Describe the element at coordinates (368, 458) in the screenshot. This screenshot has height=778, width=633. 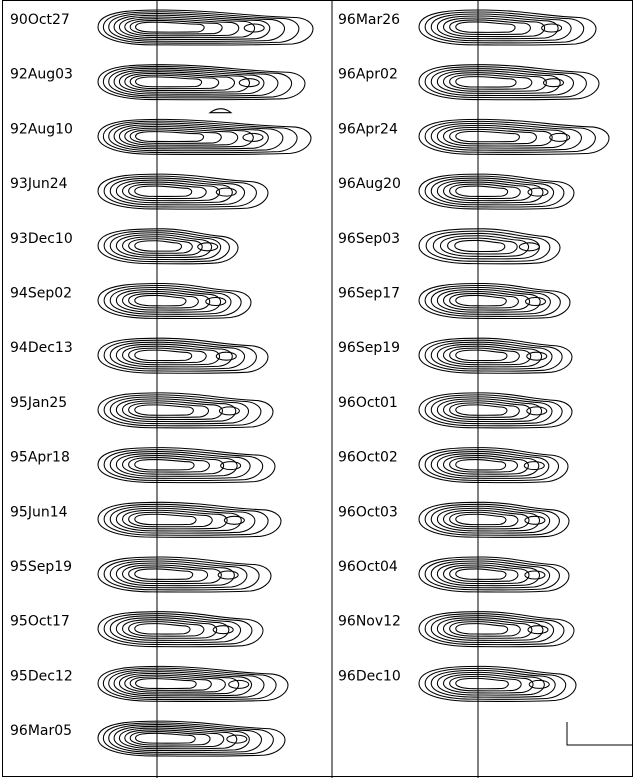
I see `epoch-label: 96Oct02` at that location.